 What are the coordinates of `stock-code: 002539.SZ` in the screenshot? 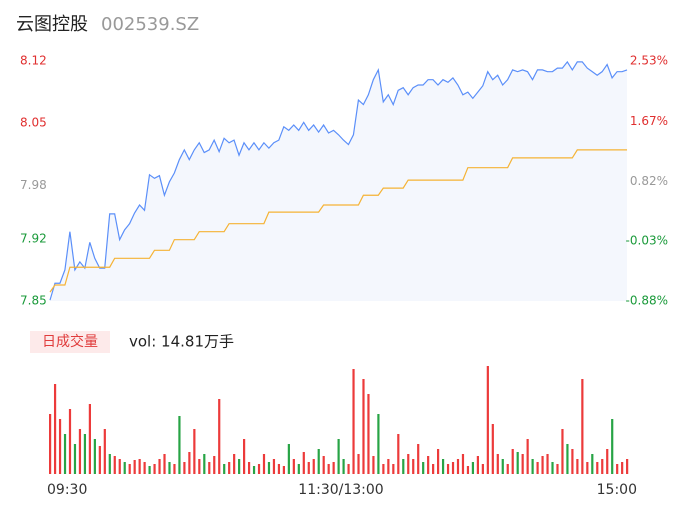 It's located at (150, 24).